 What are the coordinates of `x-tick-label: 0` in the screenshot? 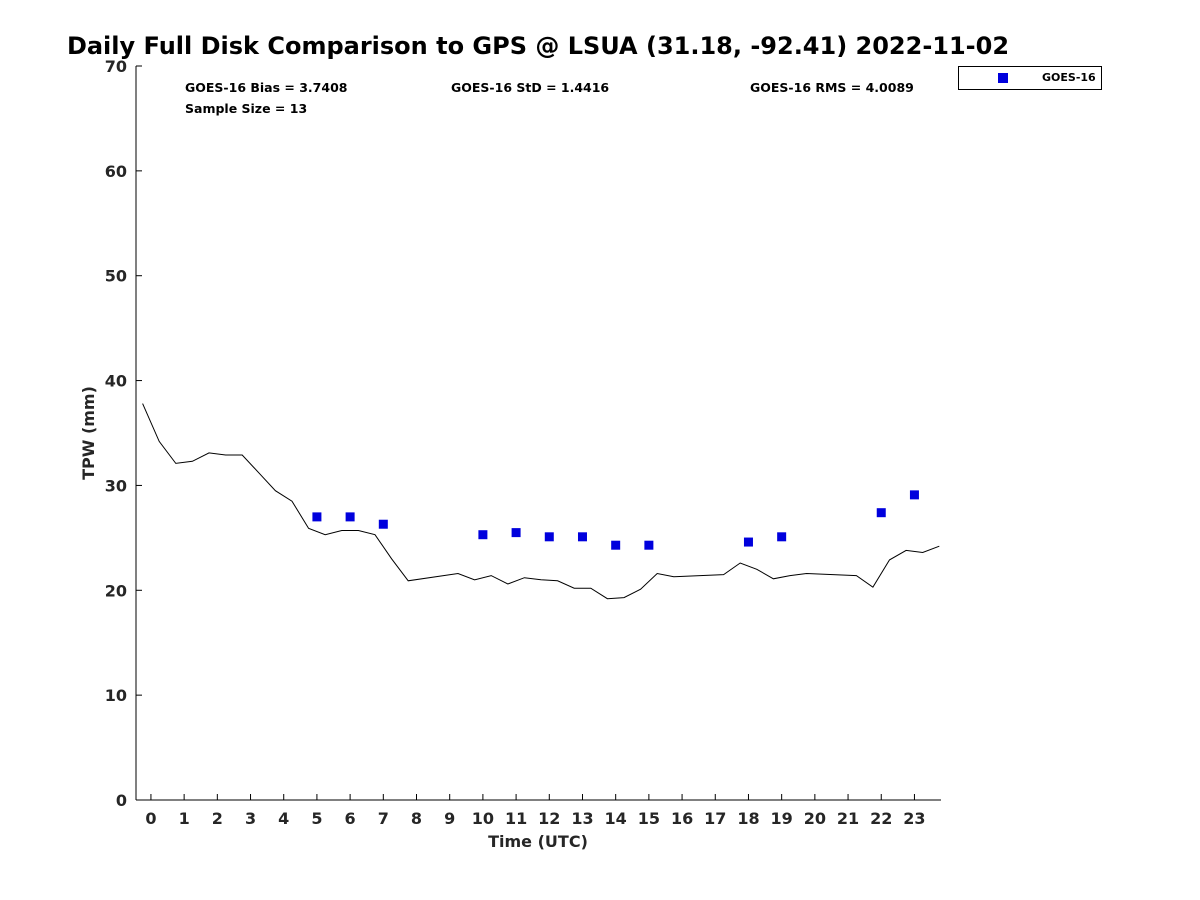 It's located at (150, 818).